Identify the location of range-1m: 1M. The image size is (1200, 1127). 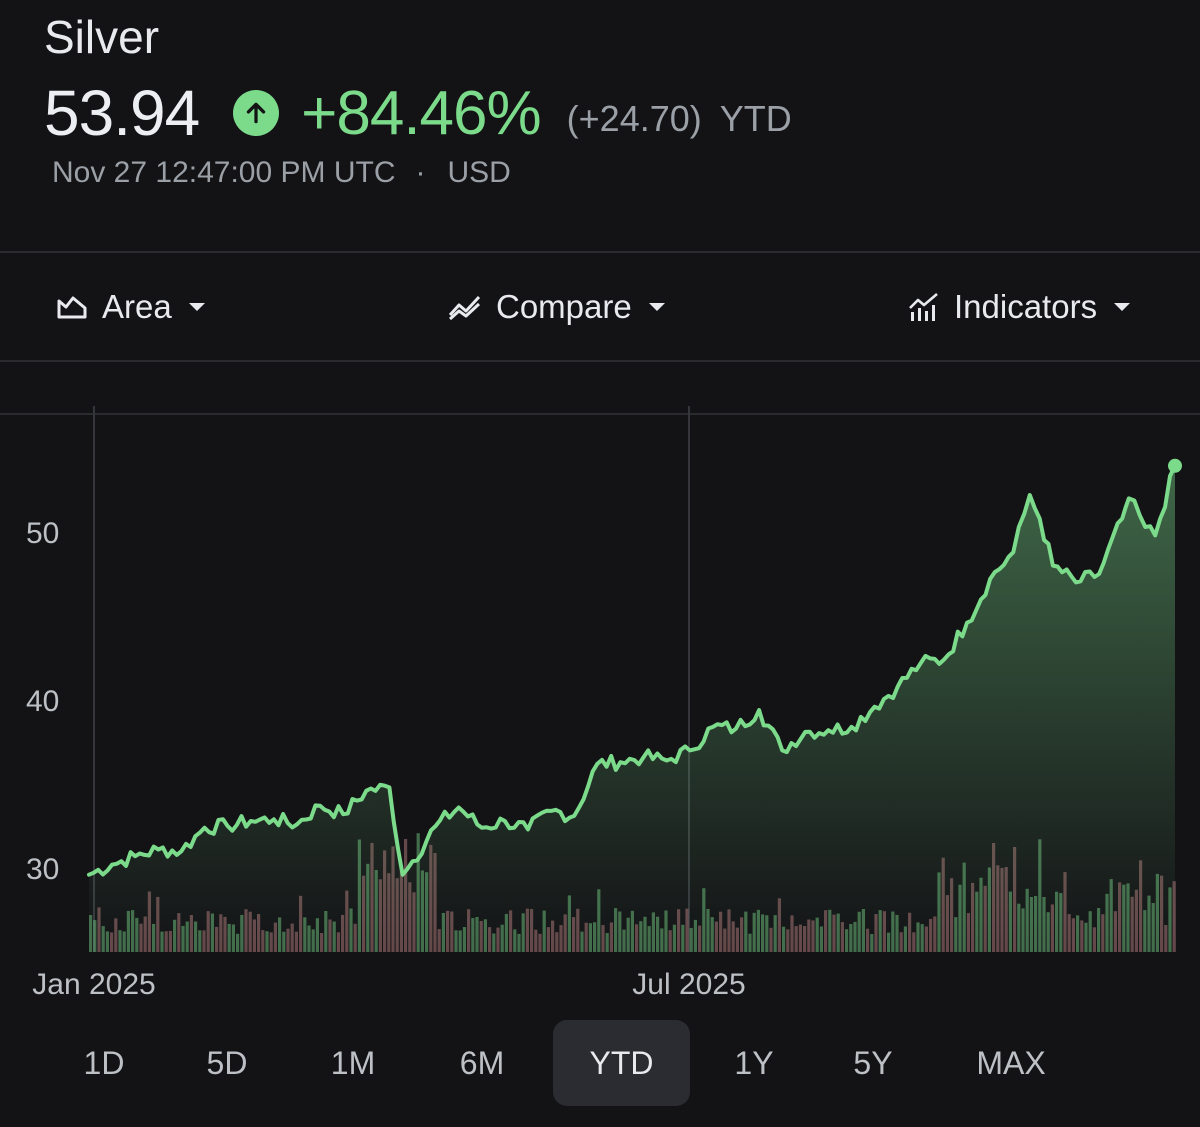
(353, 1062).